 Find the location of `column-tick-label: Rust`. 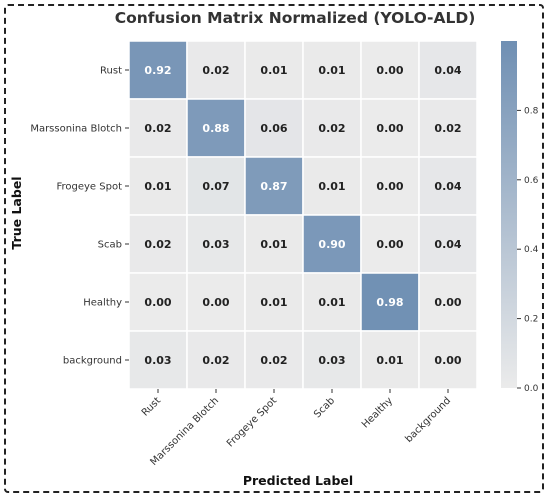

column-tick-label: Rust is located at coordinates (151, 406).